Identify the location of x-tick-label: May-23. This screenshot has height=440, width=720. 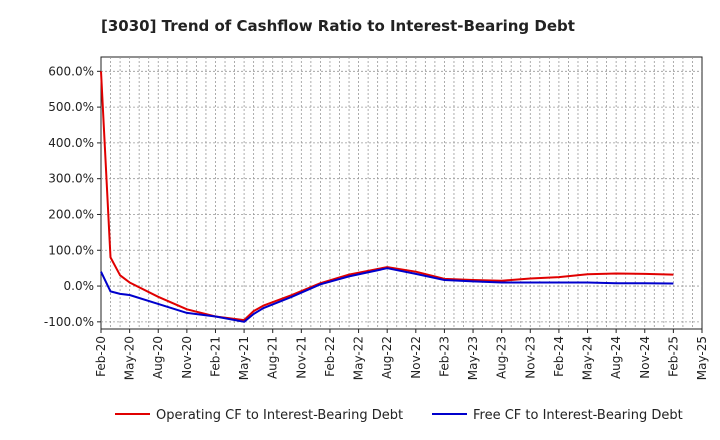
(473, 358).